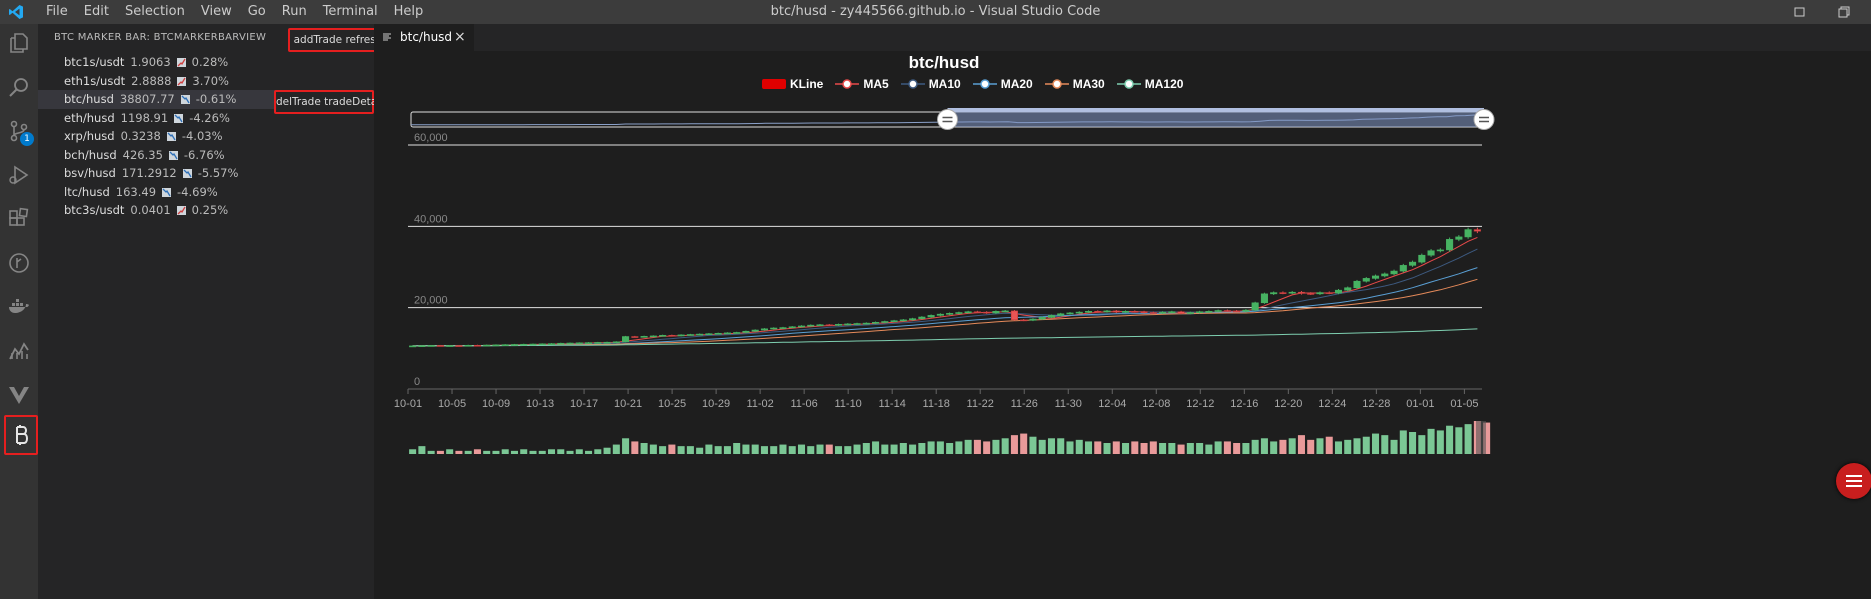 The height and width of the screenshot is (599, 1871). I want to click on market-row: bsv/husd 171.2912 -5.57%, so click(206, 173).